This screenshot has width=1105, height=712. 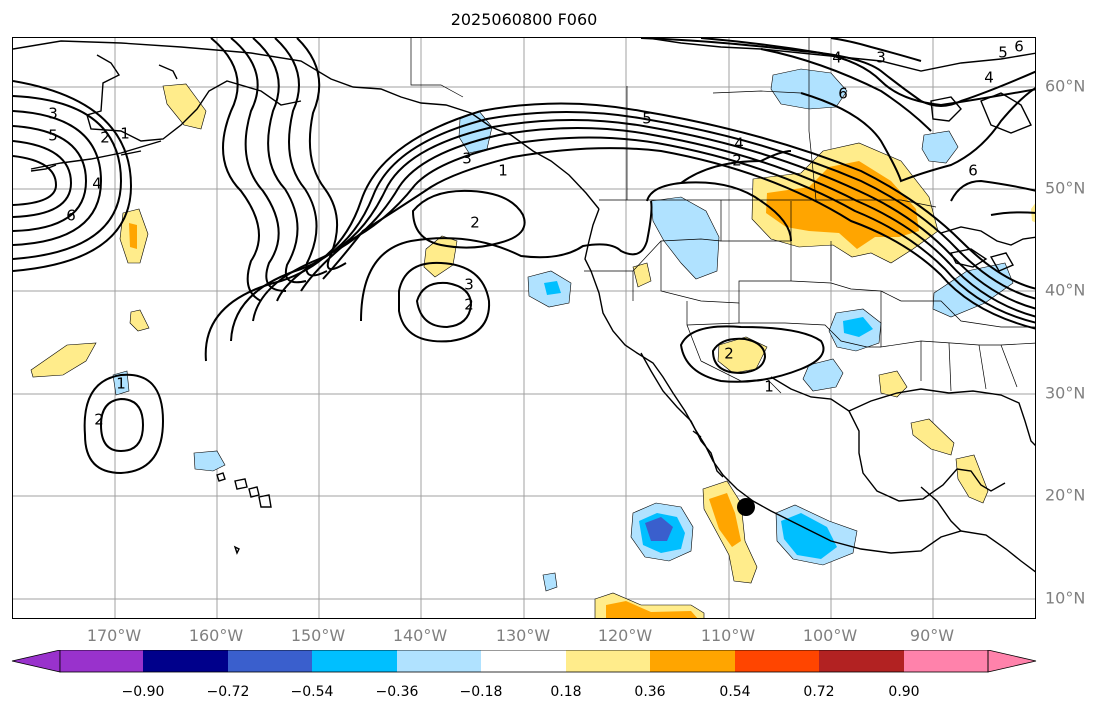 What do you see at coordinates (1012, 661) in the screenshot?
I see `colorbar-extend-high` at bounding box center [1012, 661].